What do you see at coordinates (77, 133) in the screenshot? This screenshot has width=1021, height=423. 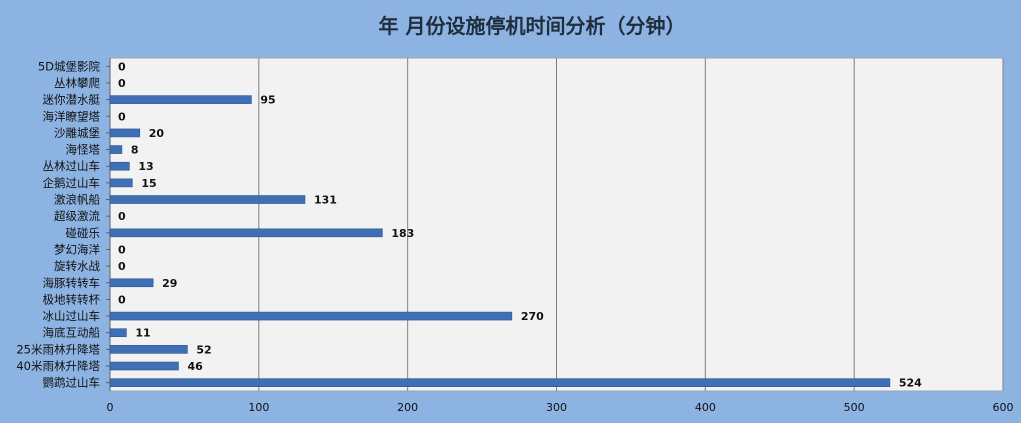 I see `category-label: 沙雕城堡` at bounding box center [77, 133].